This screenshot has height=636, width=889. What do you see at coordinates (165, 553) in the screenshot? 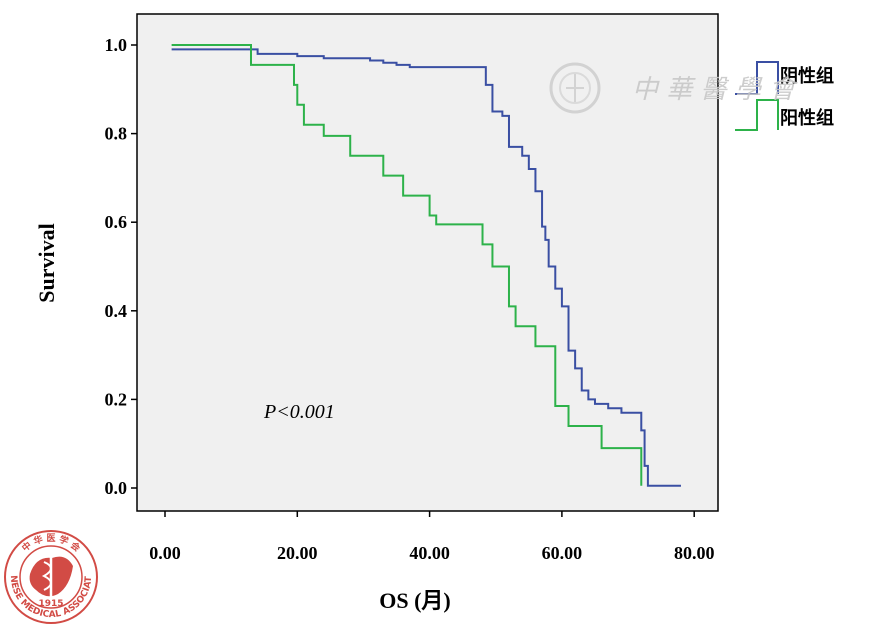
I see `x-tick-label: 0.00` at bounding box center [165, 553].